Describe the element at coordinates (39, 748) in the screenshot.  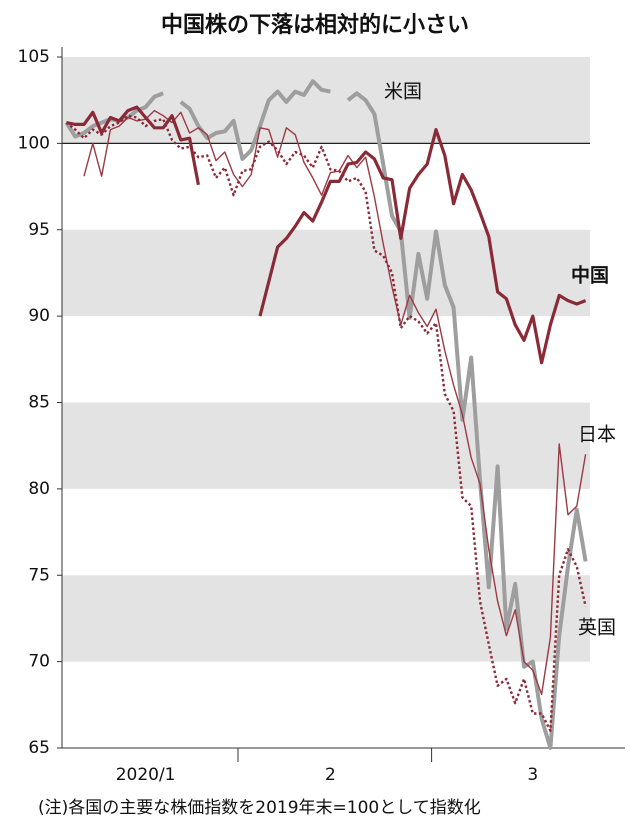
I see `y-tick-label: 65` at that location.